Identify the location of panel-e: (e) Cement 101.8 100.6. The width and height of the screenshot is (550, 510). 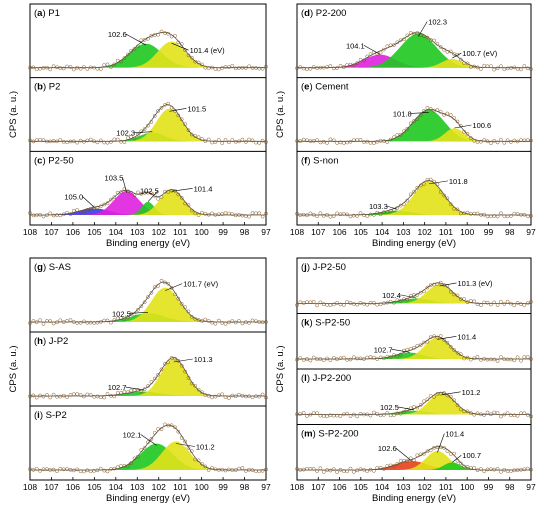
(414, 111).